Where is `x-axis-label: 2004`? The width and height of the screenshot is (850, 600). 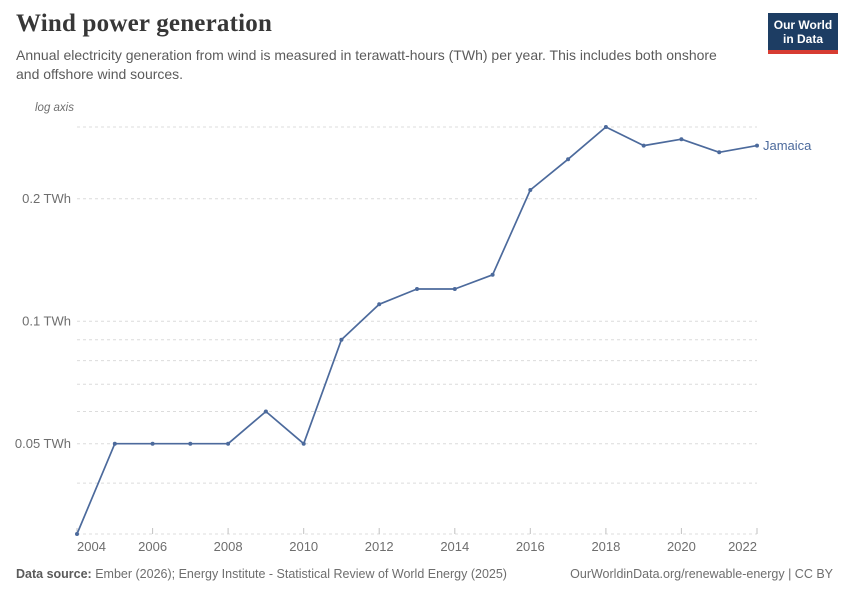 x-axis-label: 2004 is located at coordinates (91, 546).